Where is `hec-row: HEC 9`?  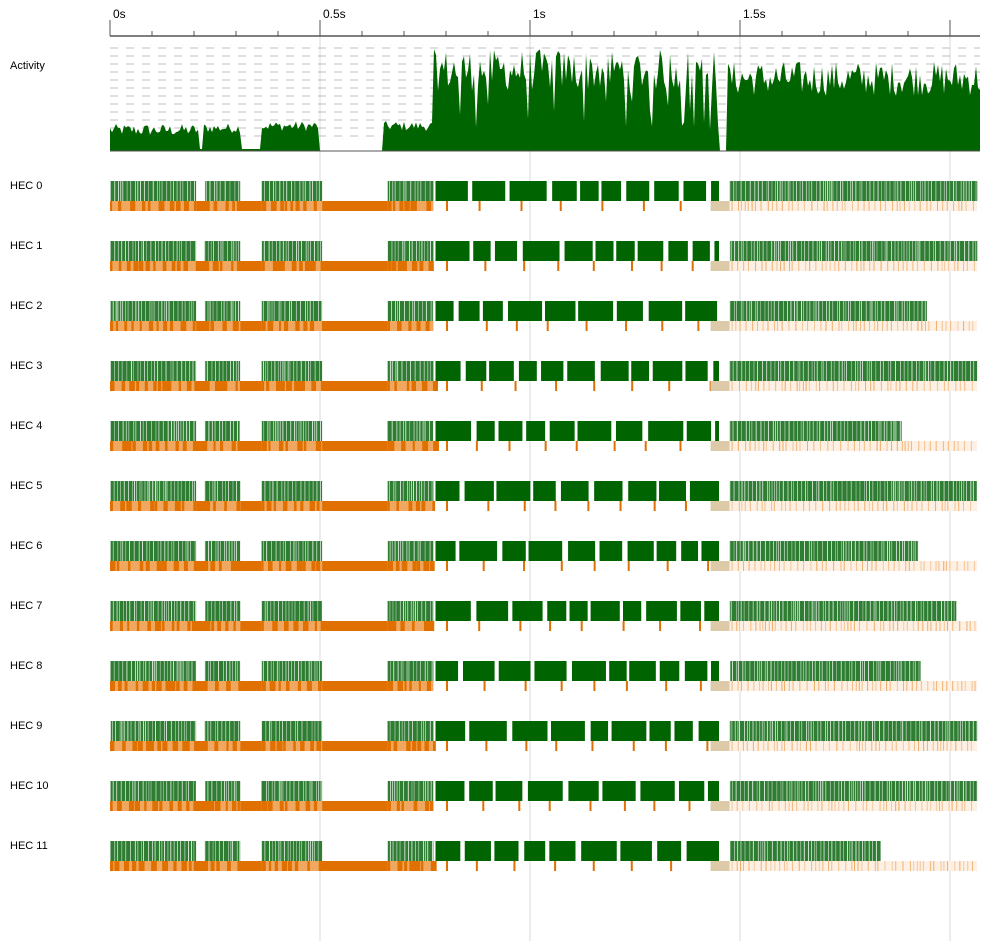
hec-row: HEC 9 is located at coordinates (494, 735).